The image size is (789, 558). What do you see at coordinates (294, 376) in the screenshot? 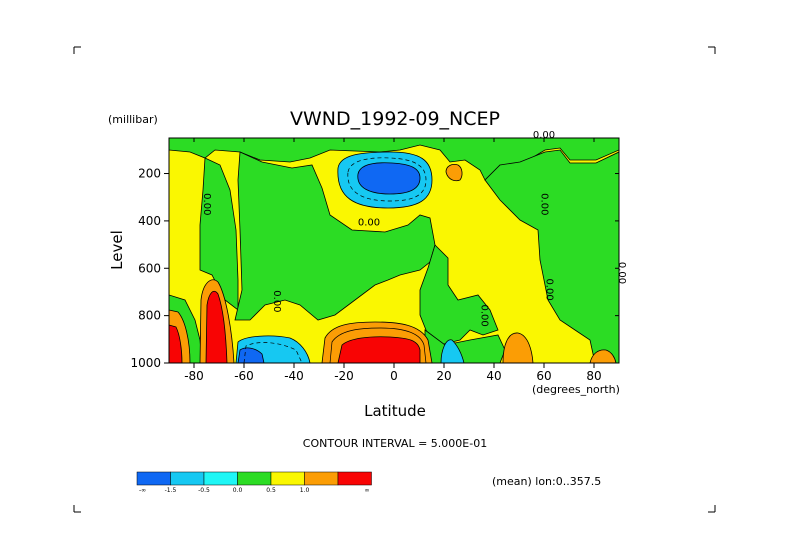
I see `x-tick-label: -40` at bounding box center [294, 376].